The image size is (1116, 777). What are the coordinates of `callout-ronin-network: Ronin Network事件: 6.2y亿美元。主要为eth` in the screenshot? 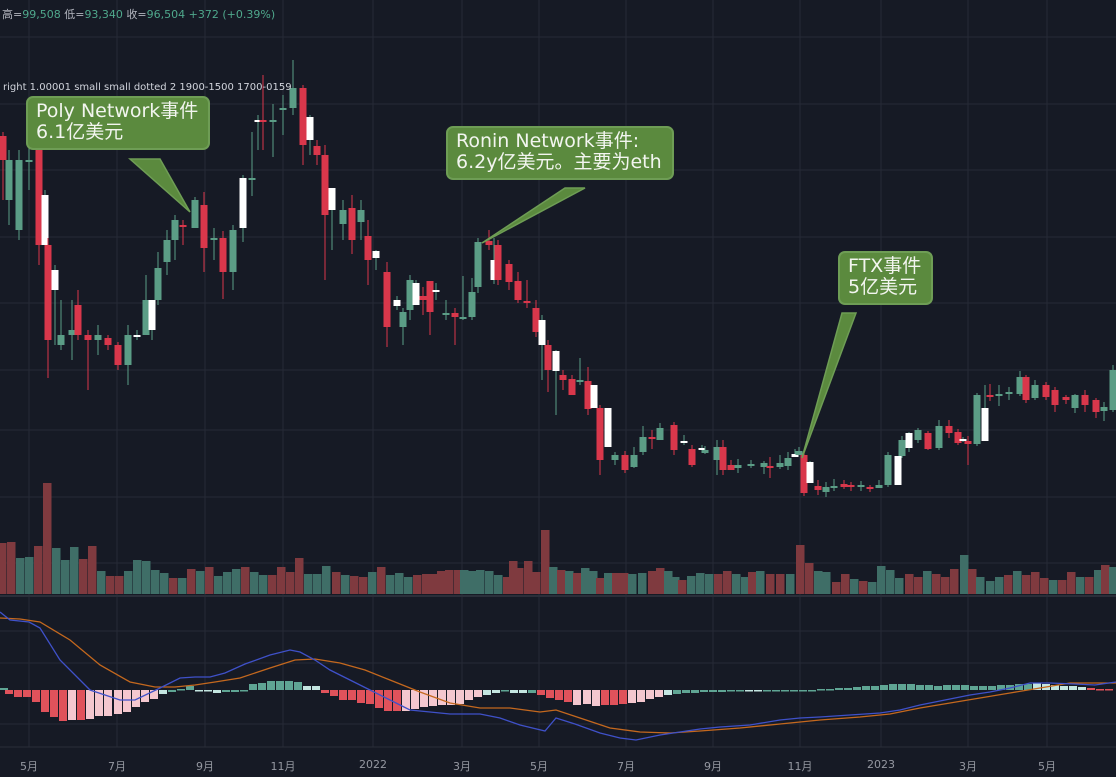 It's located at (560, 153).